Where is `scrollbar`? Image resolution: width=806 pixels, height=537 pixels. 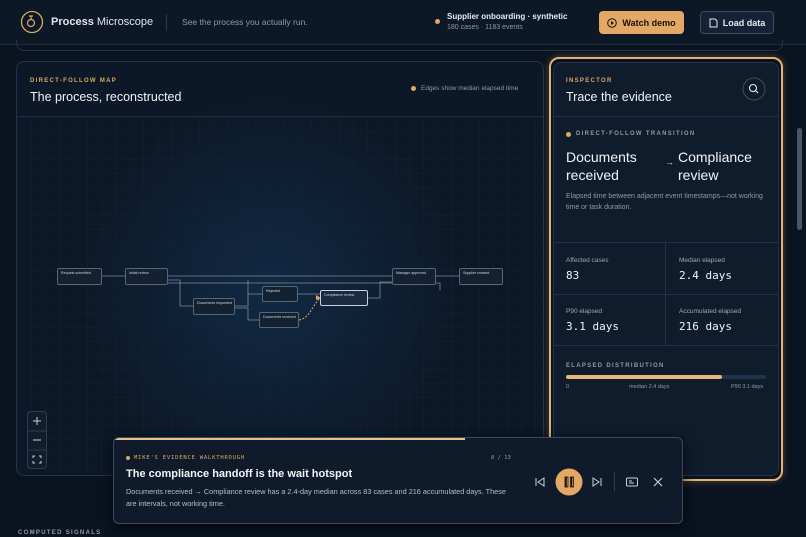
scrollbar is located at coordinates (799, 179).